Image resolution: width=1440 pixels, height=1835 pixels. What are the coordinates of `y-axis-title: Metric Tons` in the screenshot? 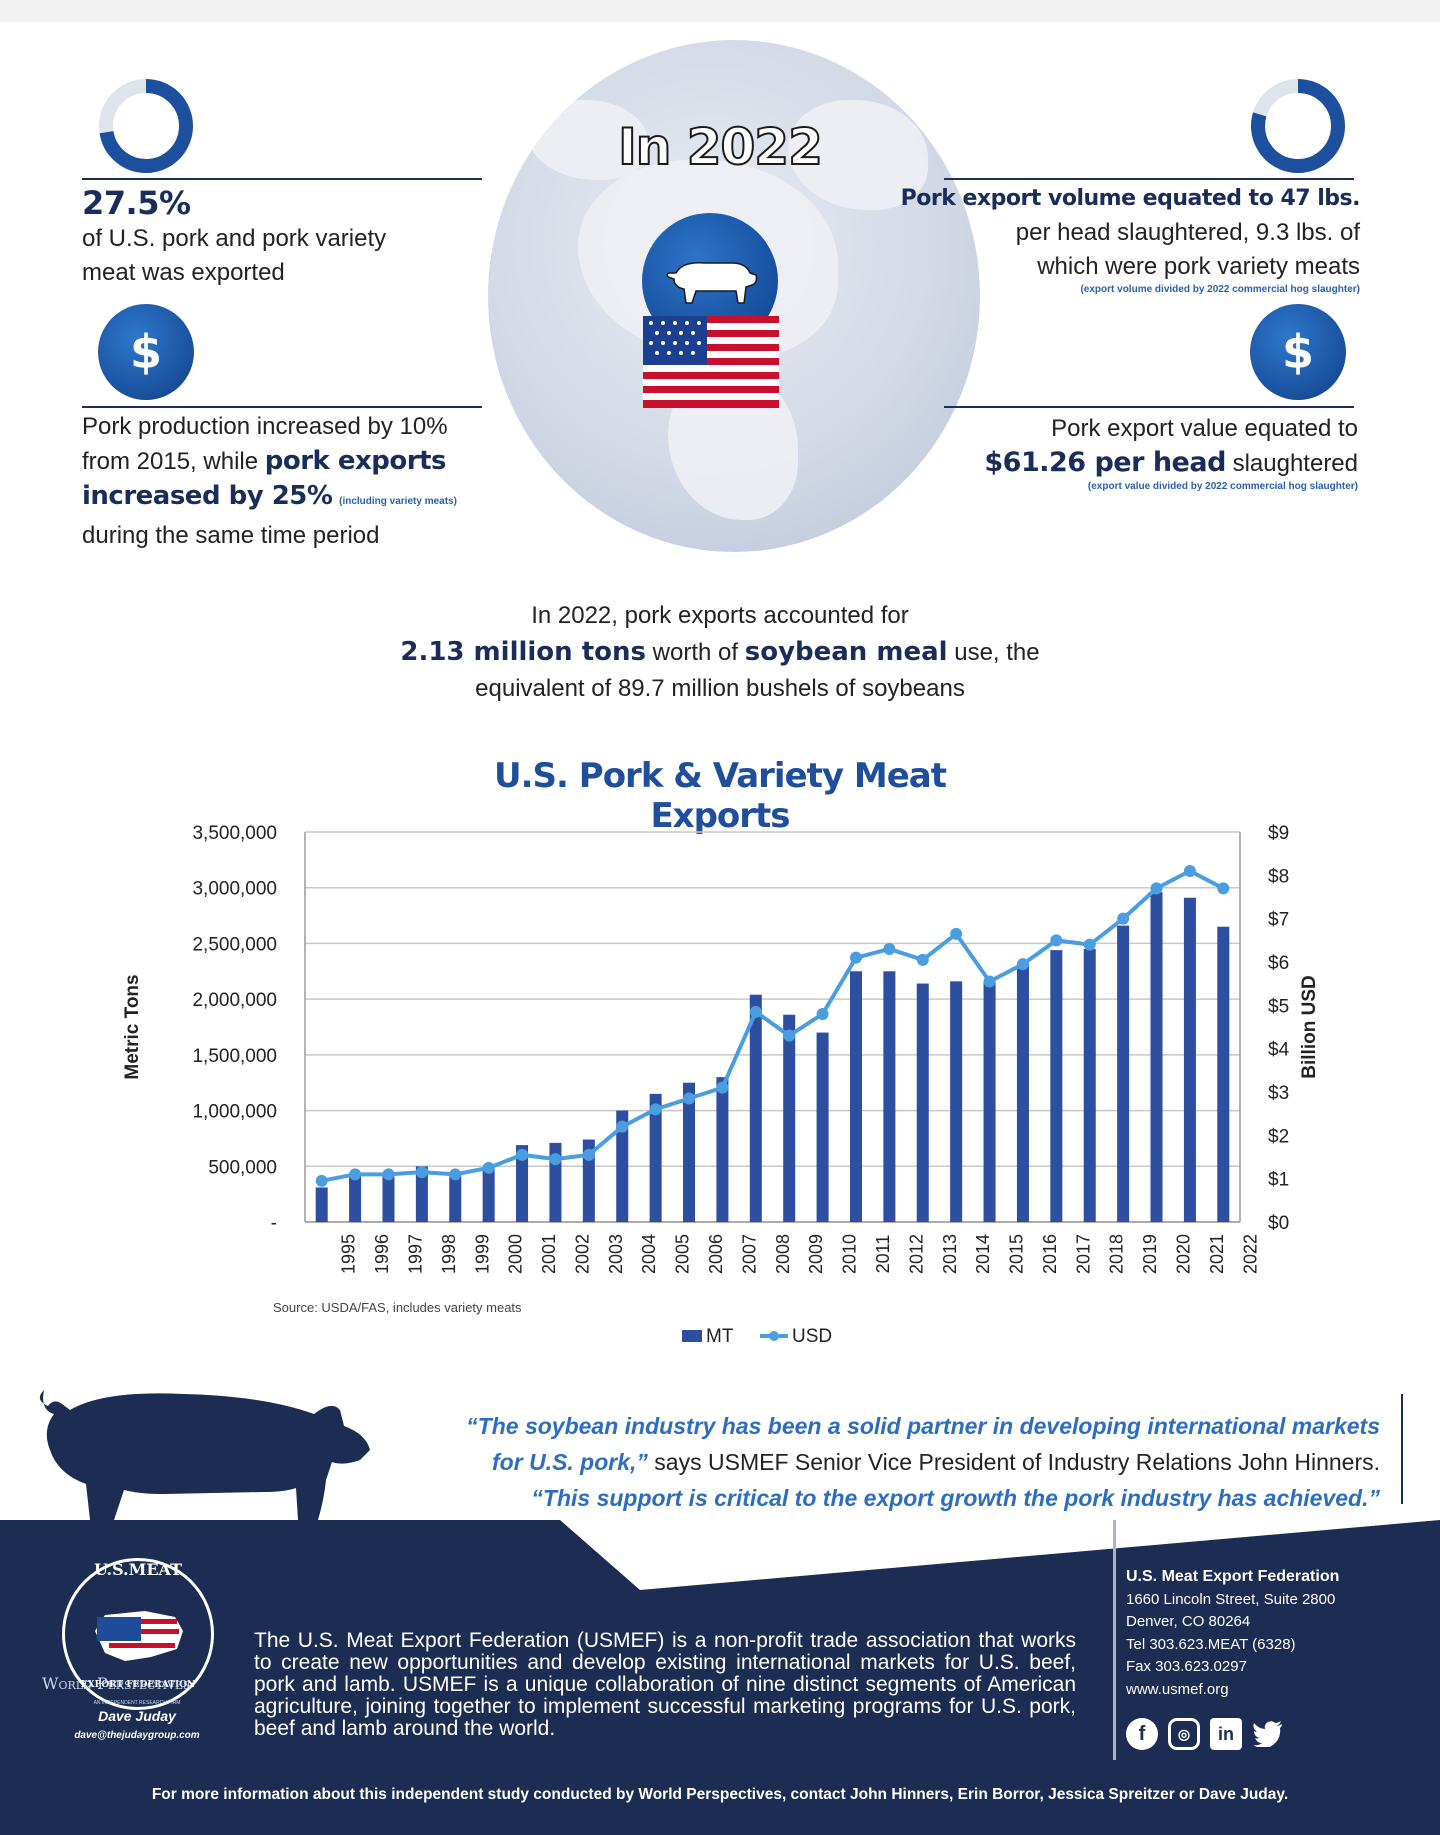 It's located at (132, 1026).